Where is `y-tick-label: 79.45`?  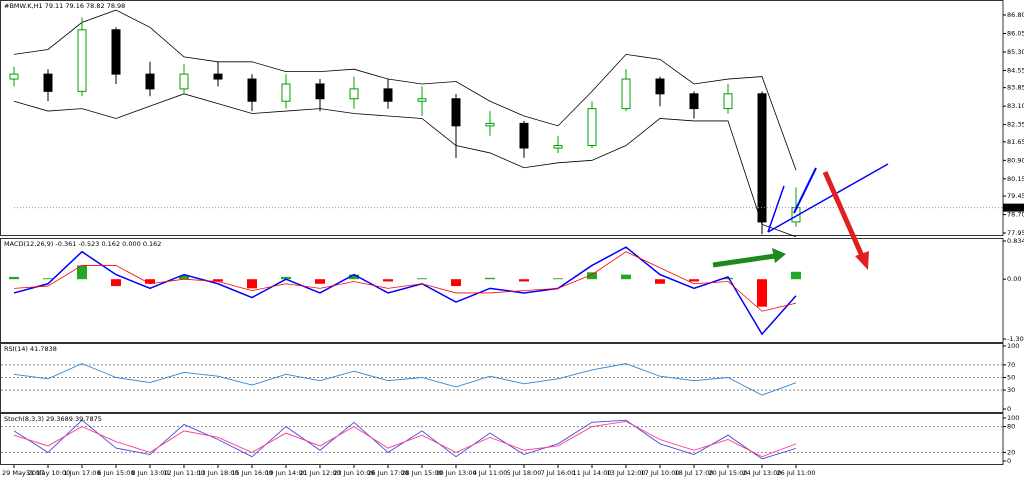 y-tick-label: 79.45 is located at coordinates (1015, 196).